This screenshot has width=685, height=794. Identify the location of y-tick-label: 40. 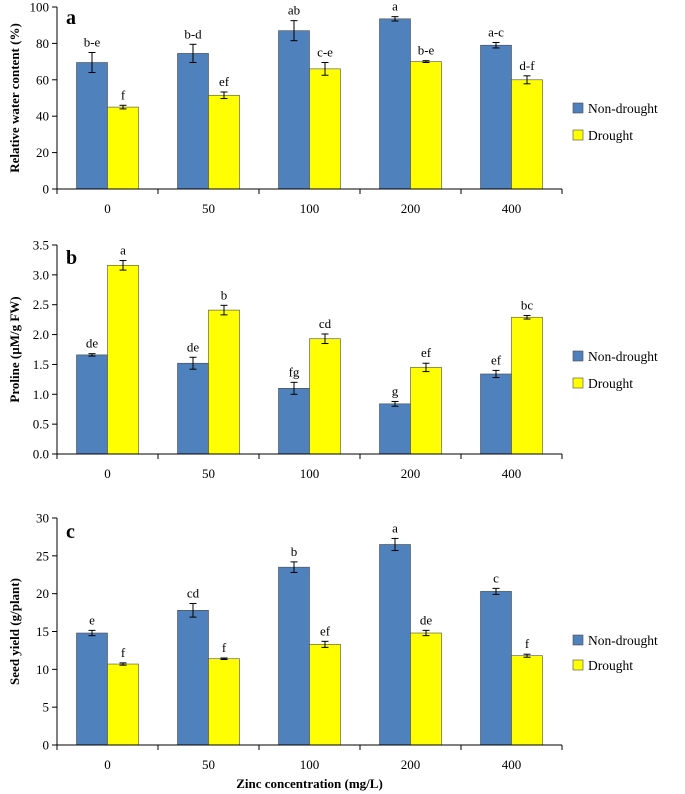
(42, 116).